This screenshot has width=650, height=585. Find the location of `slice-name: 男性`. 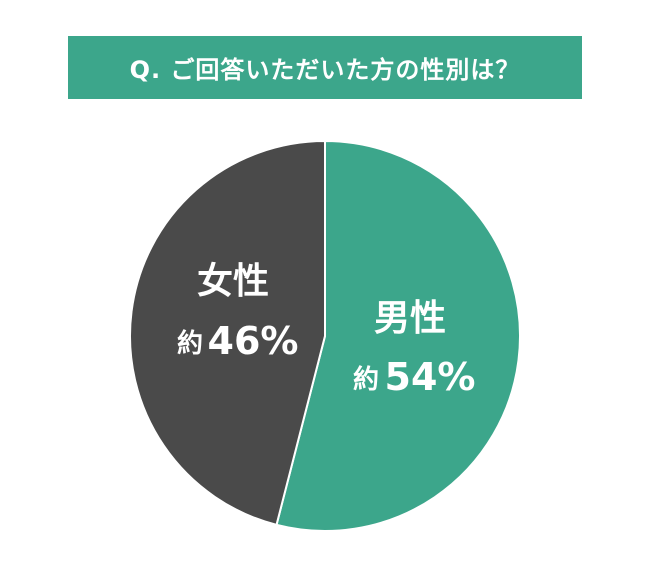

slice-name: 男性 is located at coordinates (410, 318).